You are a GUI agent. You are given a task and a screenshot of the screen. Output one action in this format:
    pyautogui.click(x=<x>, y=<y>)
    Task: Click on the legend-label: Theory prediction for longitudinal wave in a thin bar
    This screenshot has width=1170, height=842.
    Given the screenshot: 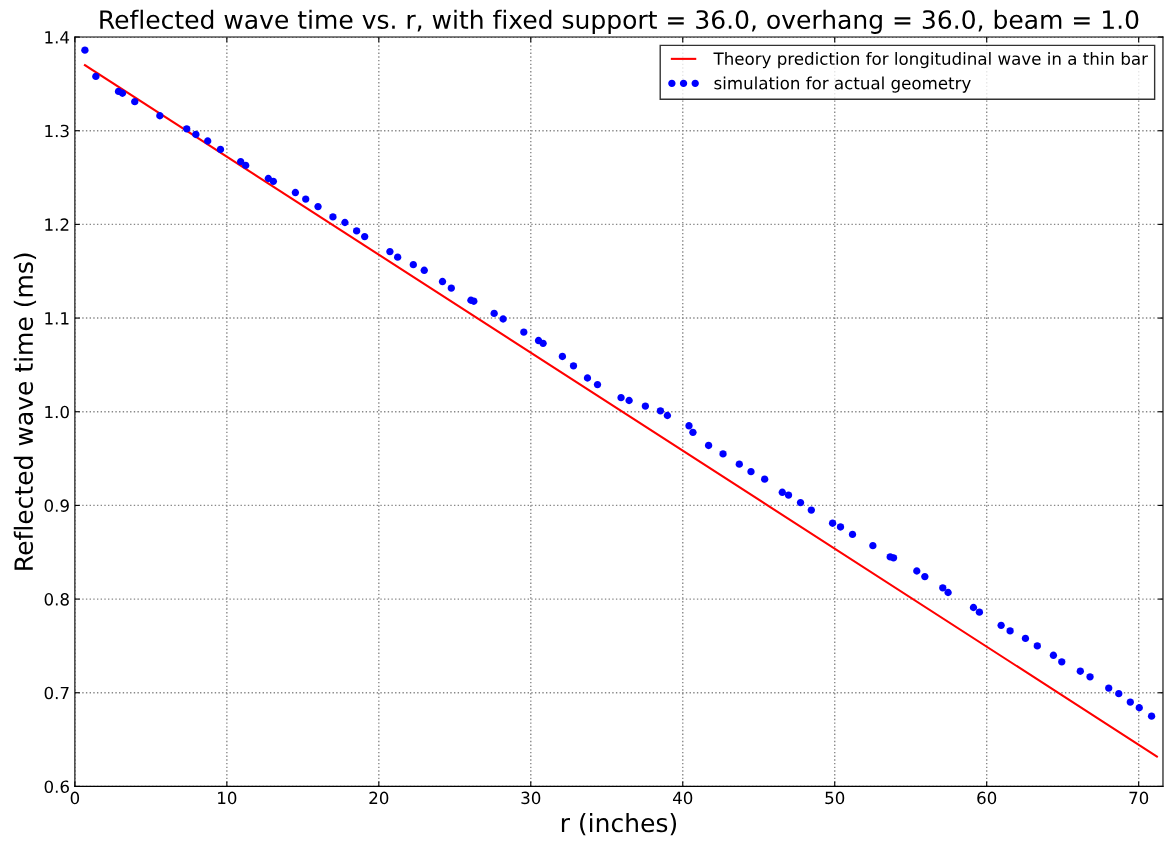 What is the action you would take?
    pyautogui.click(x=930, y=60)
    